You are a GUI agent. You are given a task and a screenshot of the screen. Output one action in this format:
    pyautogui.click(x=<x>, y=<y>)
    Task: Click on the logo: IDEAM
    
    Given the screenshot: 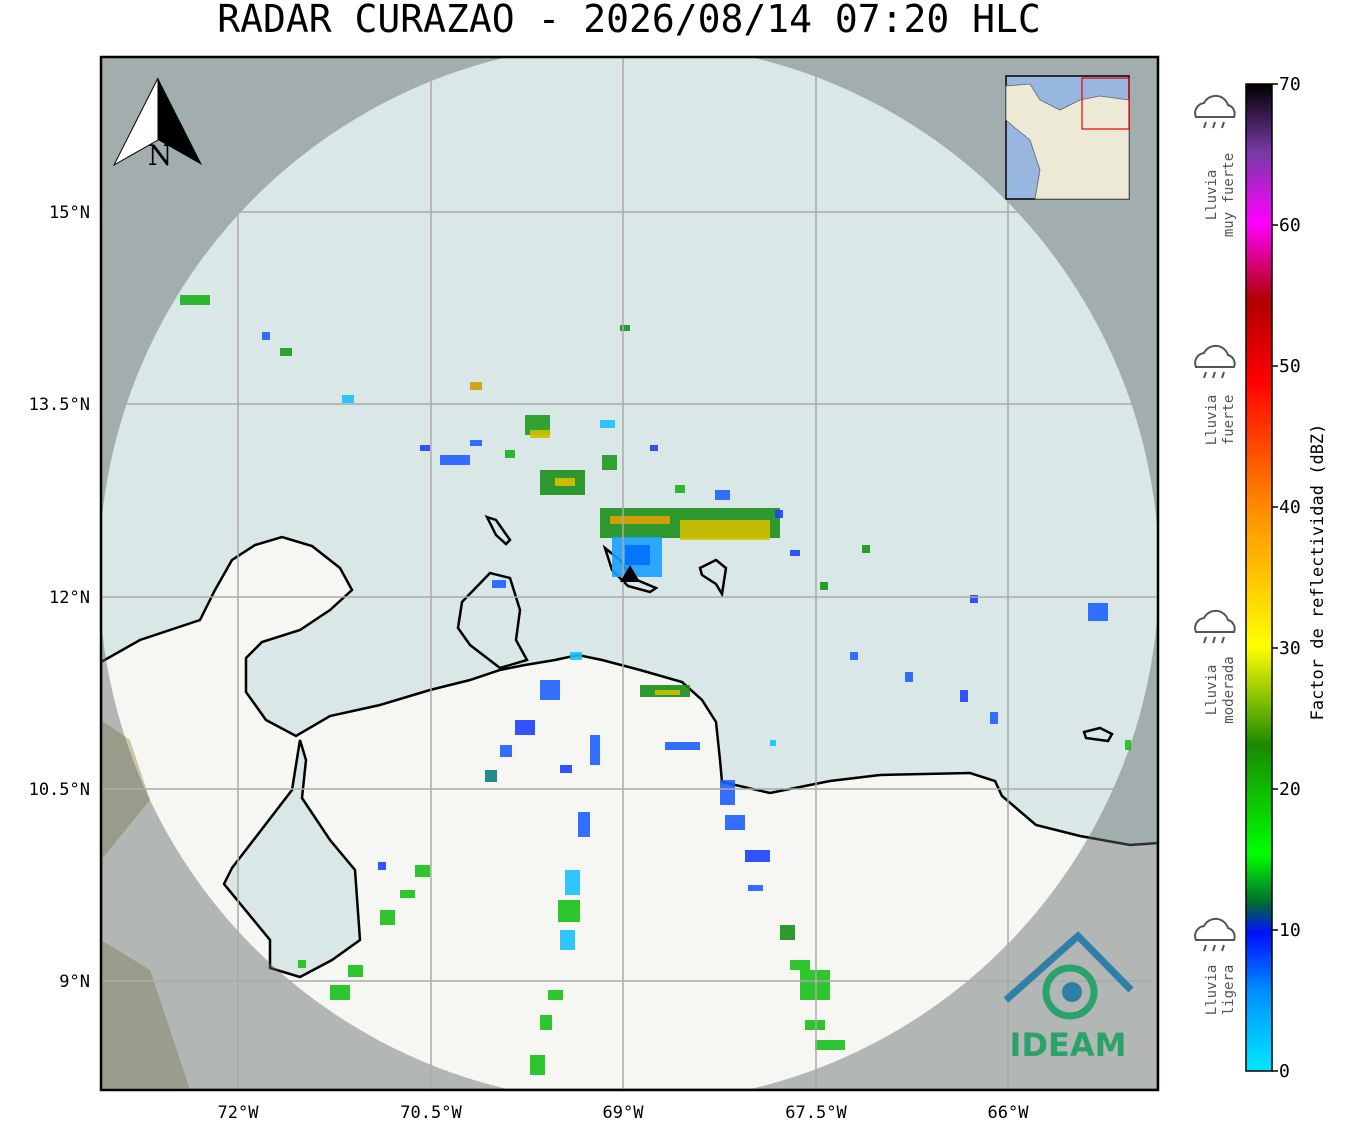 What is the action you would take?
    pyautogui.click(x=1068, y=997)
    